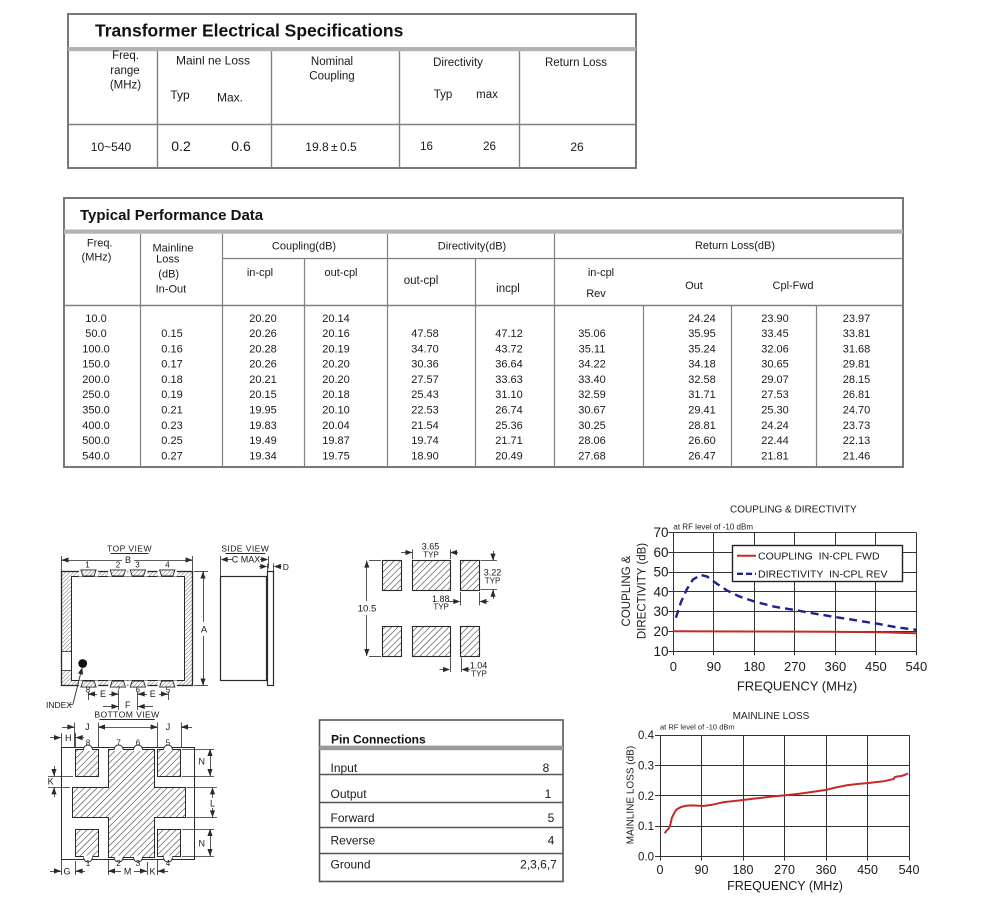  Describe the element at coordinates (286, 567) in the screenshot. I see `svg-text: D` at that location.